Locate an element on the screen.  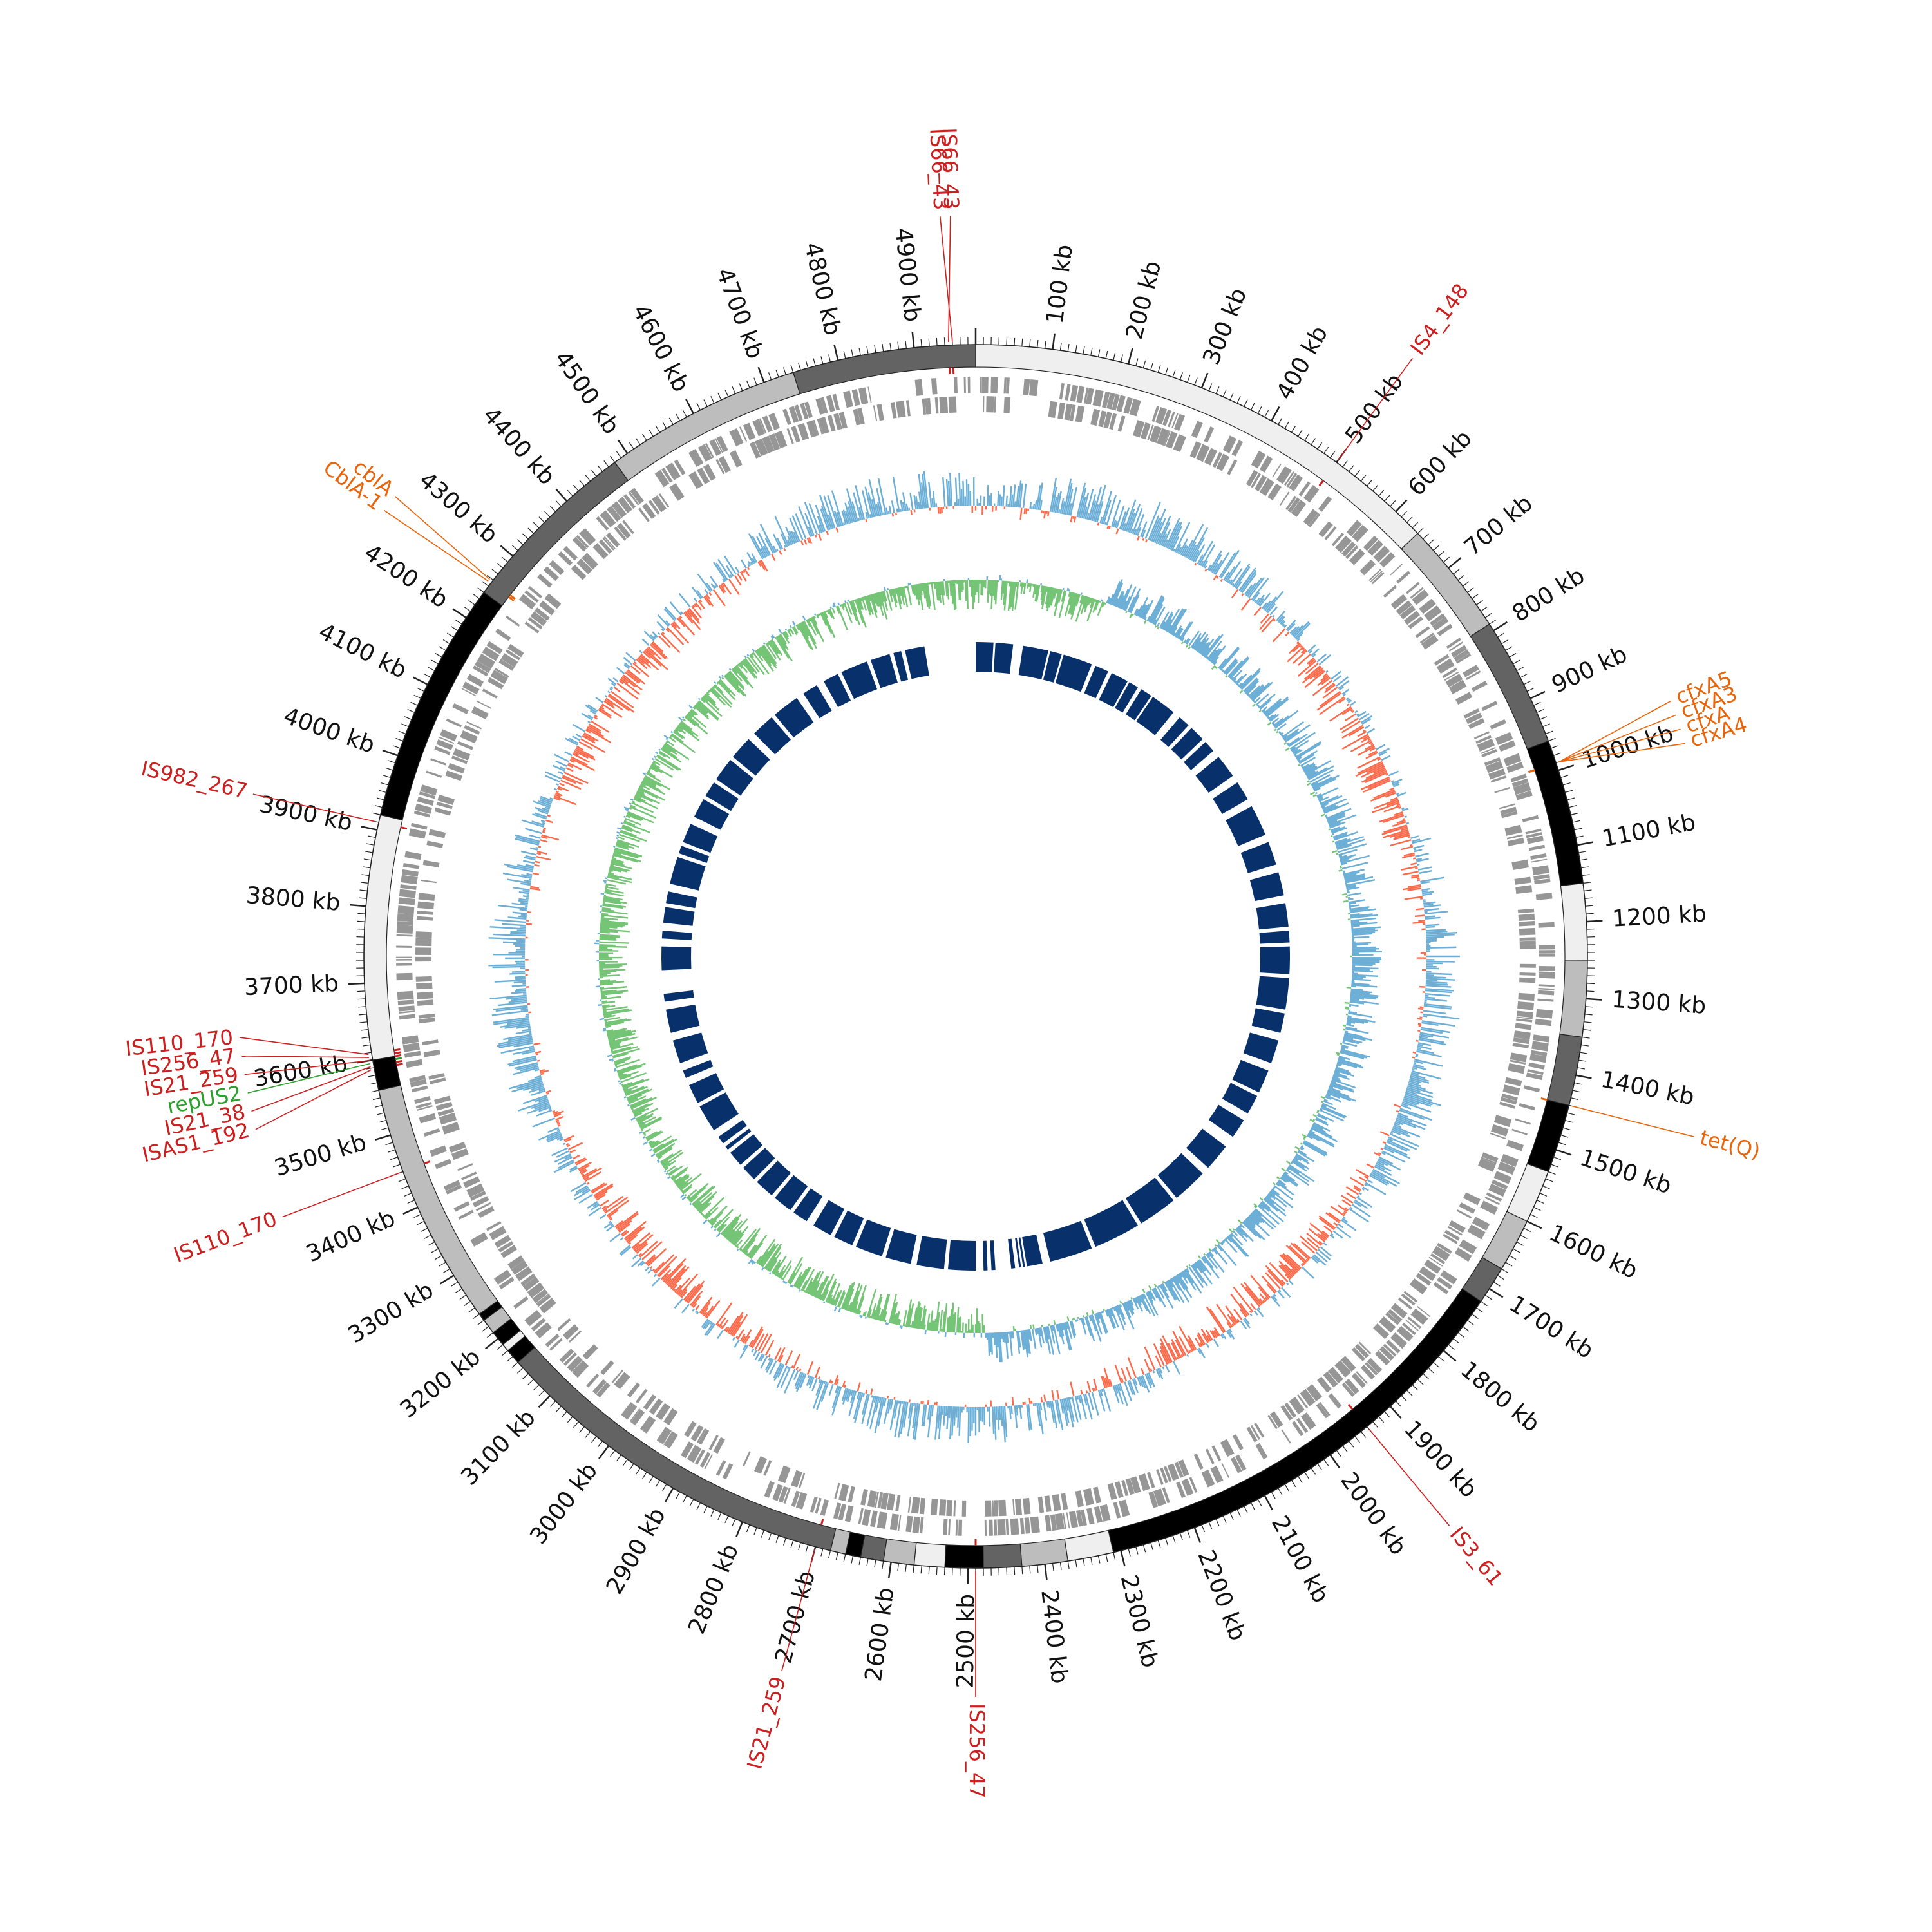
feature-leader-line is located at coordinates (341, 1195).